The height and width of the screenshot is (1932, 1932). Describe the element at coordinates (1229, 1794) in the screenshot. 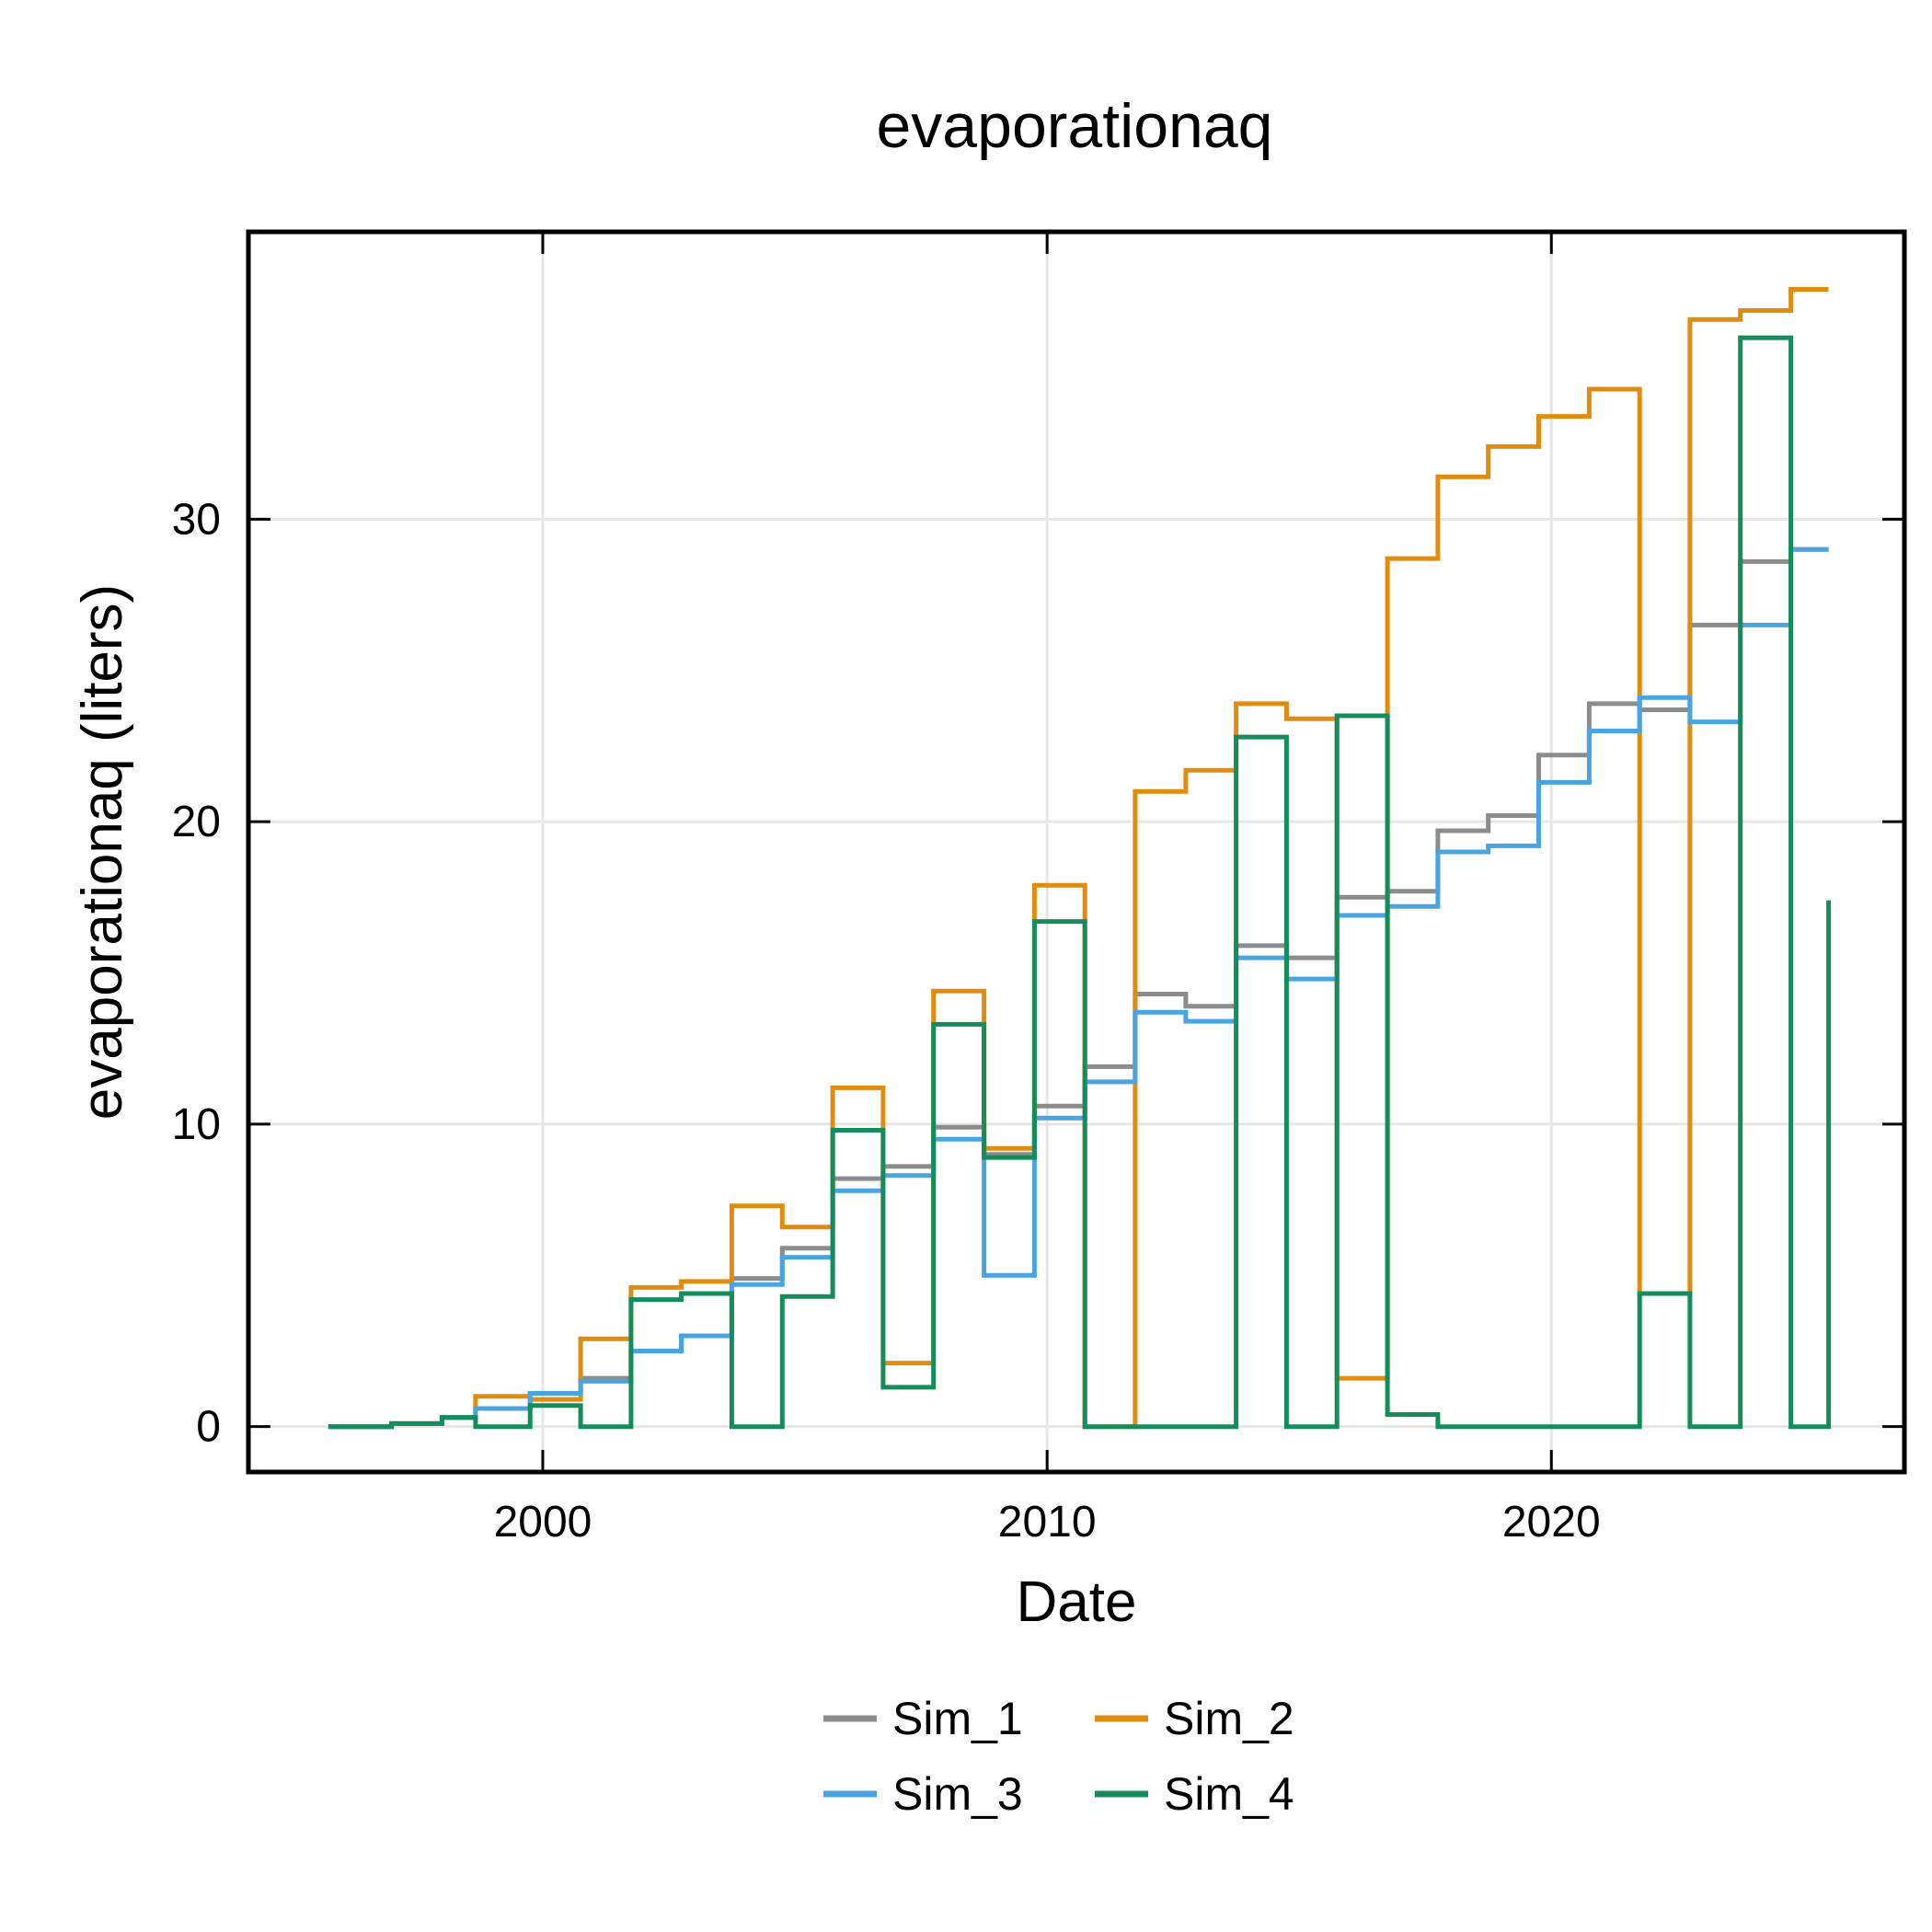

I see `legend-label: Sim_4` at that location.